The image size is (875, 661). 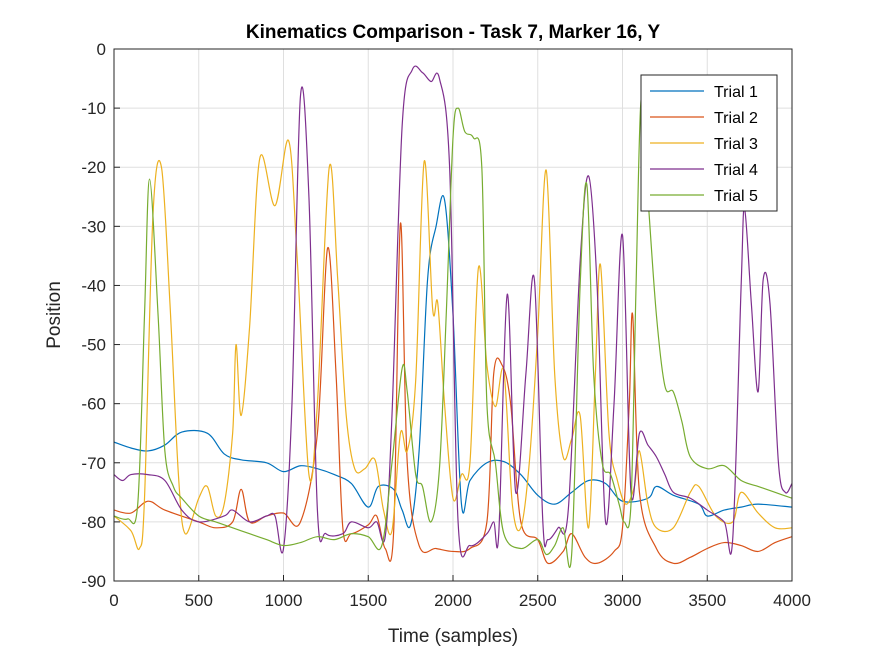 I want to click on x-axis-label: Time (samples), so click(x=453, y=636).